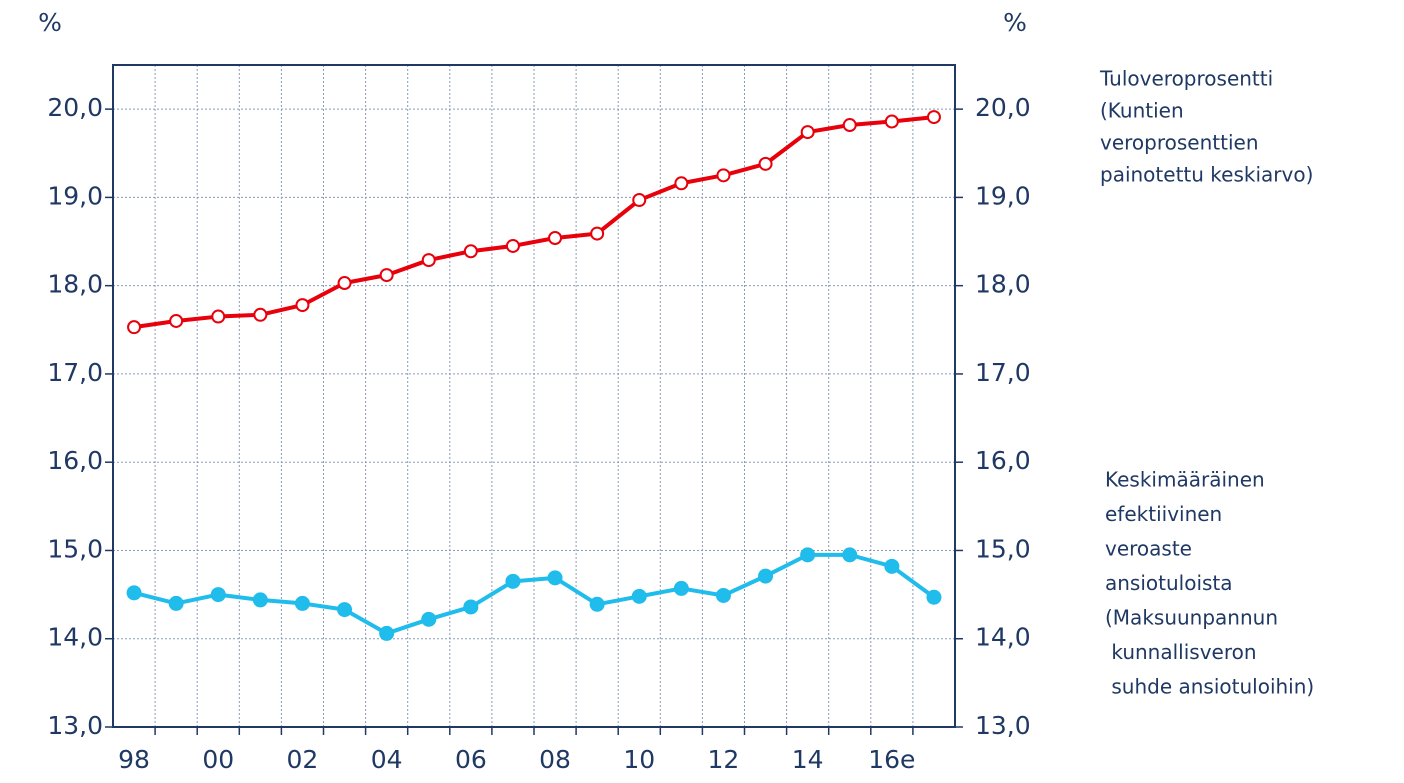 The width and height of the screenshot is (1404, 783). What do you see at coordinates (555, 759) in the screenshot?
I see `x-tick-label: 08` at bounding box center [555, 759].